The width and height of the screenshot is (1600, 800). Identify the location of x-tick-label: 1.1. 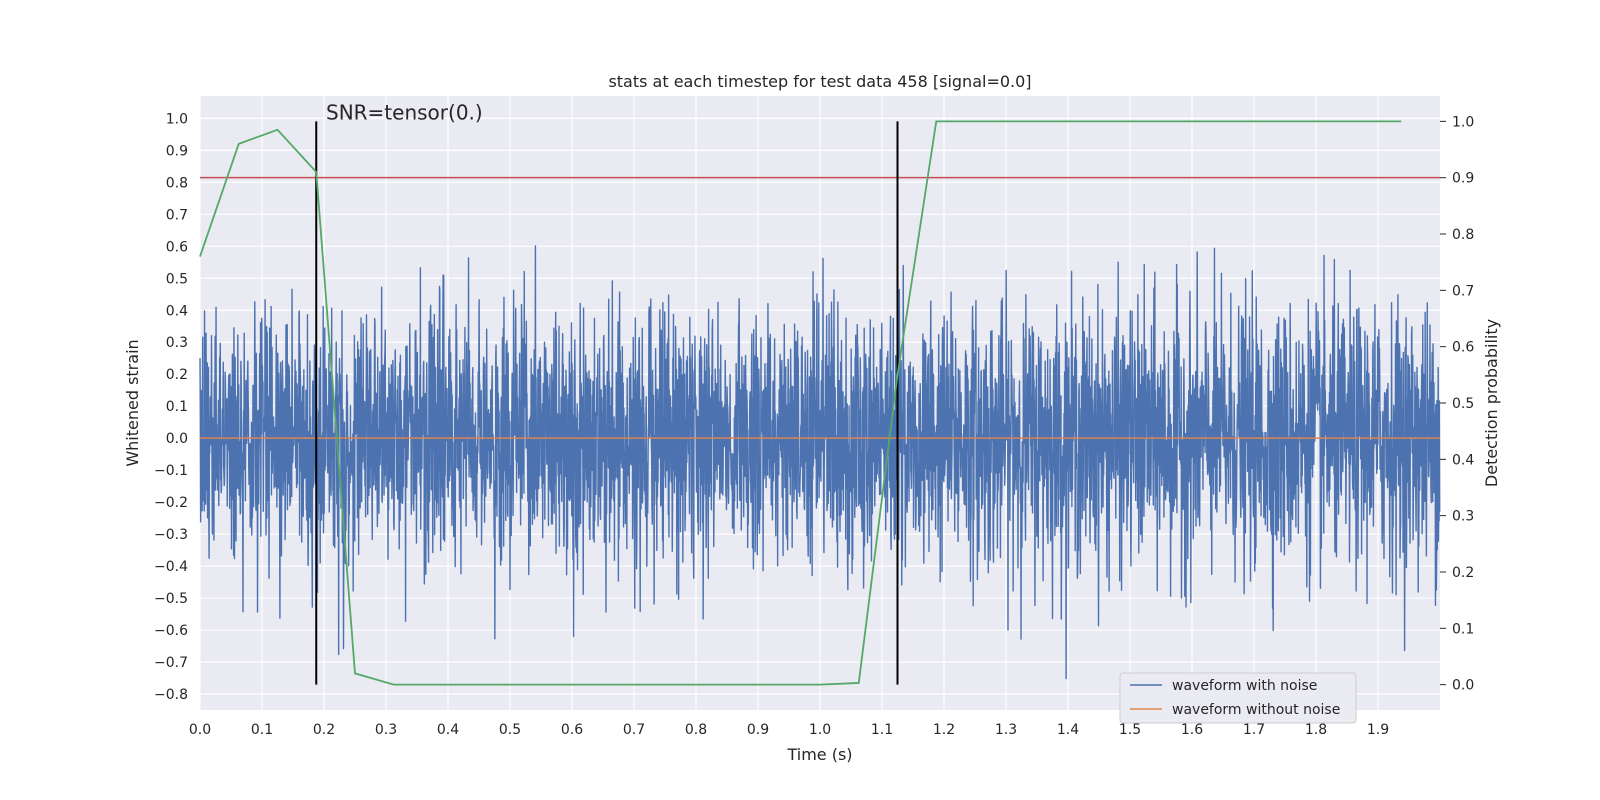
(882, 730).